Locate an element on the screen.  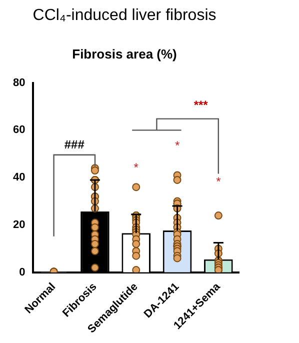
y-tick-label: 60 is located at coordinates (19, 130).